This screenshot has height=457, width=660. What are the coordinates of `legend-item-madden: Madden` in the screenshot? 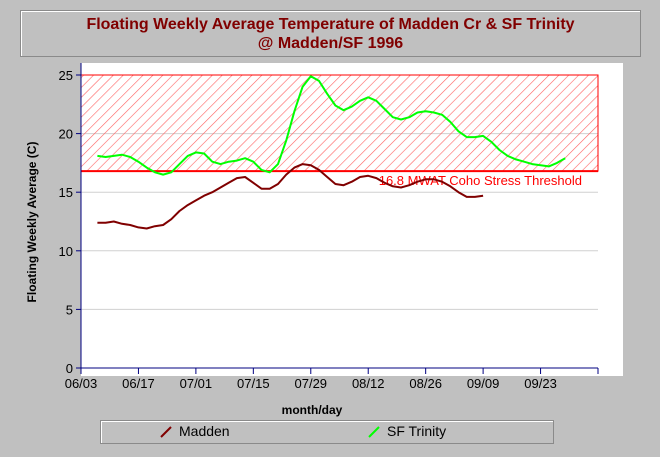 It's located at (194, 431).